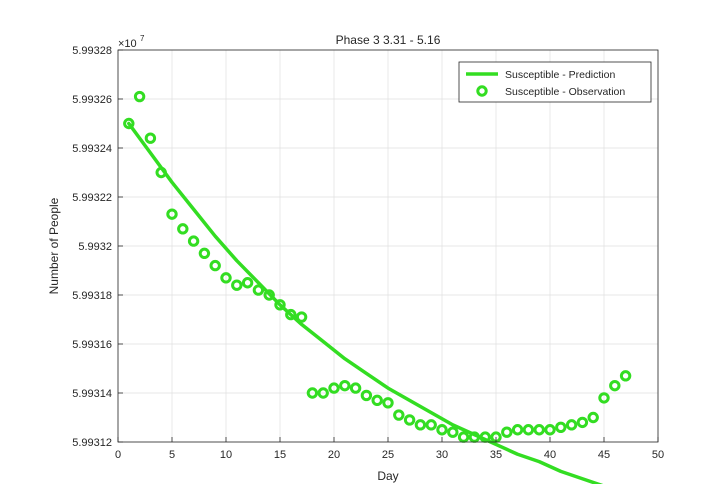 This screenshot has width=704, height=484. Describe the element at coordinates (280, 455) in the screenshot. I see `x-tick-label: 15` at that location.